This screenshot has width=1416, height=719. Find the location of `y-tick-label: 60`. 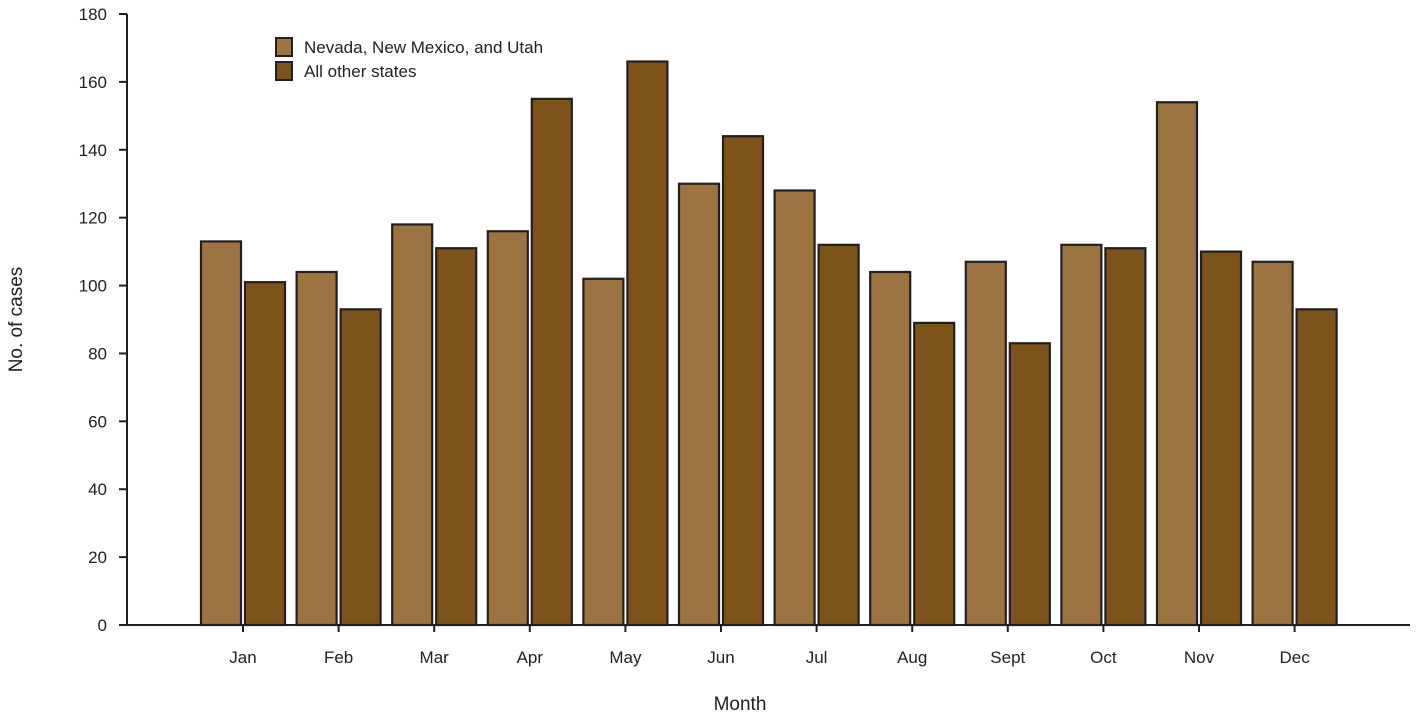

y-tick-label: 60 is located at coordinates (97, 421).